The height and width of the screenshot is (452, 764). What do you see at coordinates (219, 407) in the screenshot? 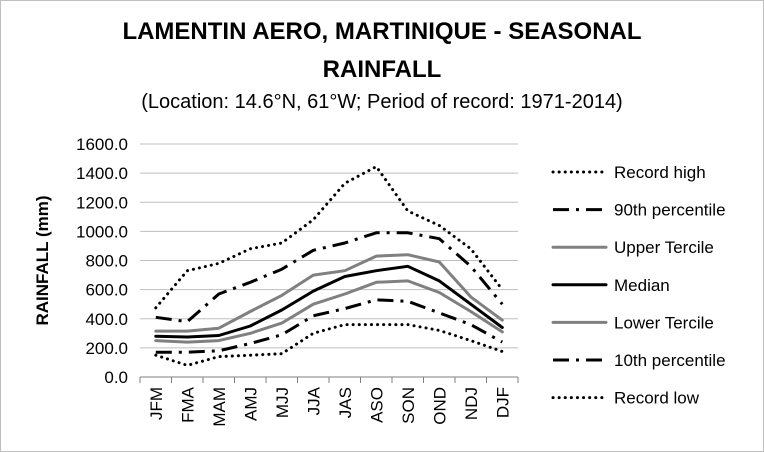
I see `x-tick-label: MAM` at bounding box center [219, 407].